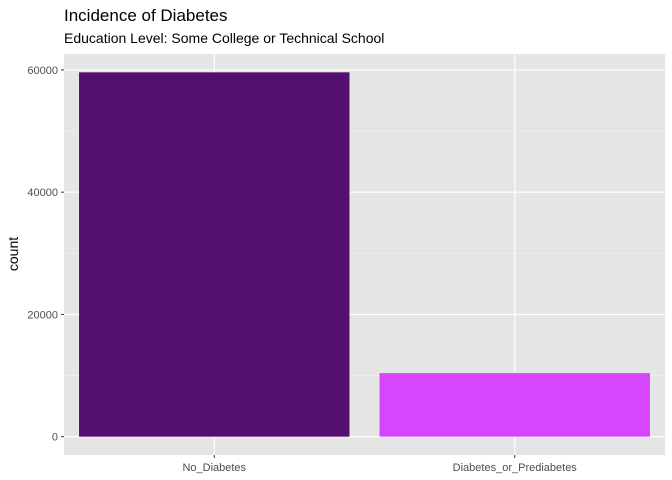 This screenshot has width=672, height=480. I want to click on y-tick-label: 40000, so click(42, 193).